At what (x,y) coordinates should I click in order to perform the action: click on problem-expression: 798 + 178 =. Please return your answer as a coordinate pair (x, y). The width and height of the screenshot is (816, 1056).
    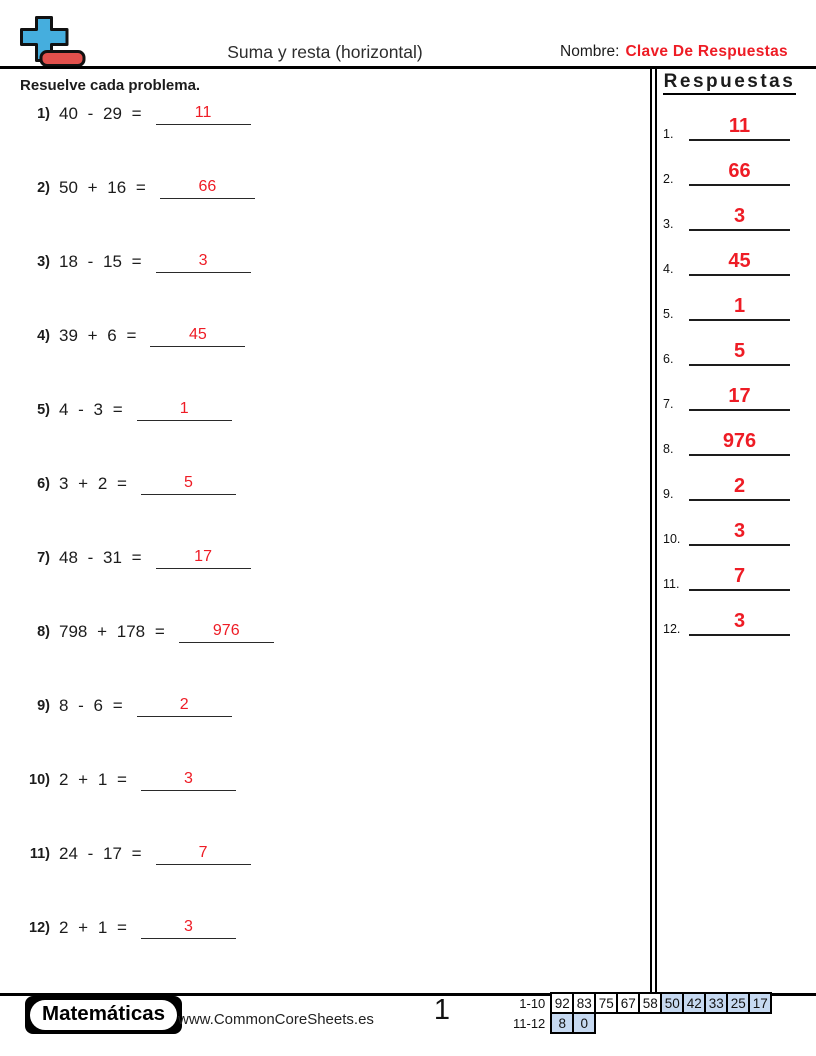
    Looking at the image, I should click on (112, 631).